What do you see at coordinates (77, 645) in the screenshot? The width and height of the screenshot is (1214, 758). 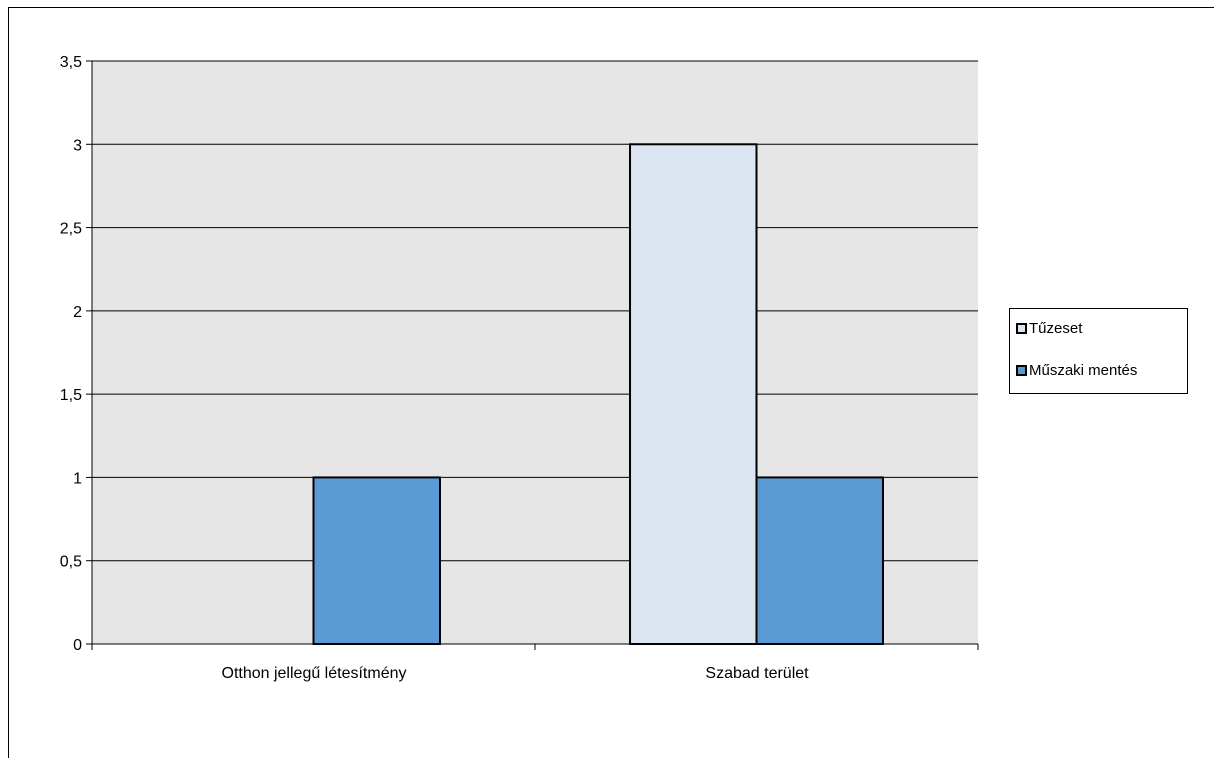 I see `y-tick-label: 0` at bounding box center [77, 645].